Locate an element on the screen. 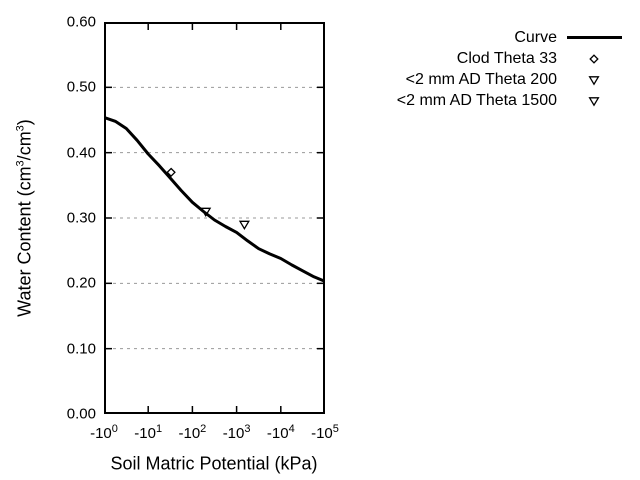 The height and width of the screenshot is (480, 640). y-tick-label: 0.10 is located at coordinates (81, 349).